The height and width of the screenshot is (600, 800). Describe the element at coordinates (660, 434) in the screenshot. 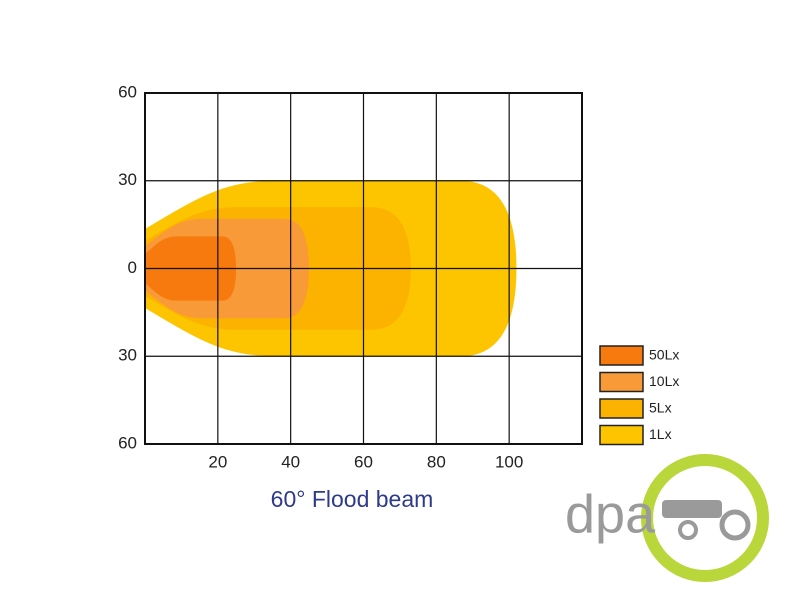

I see `legend-label: 1Lx` at that location.